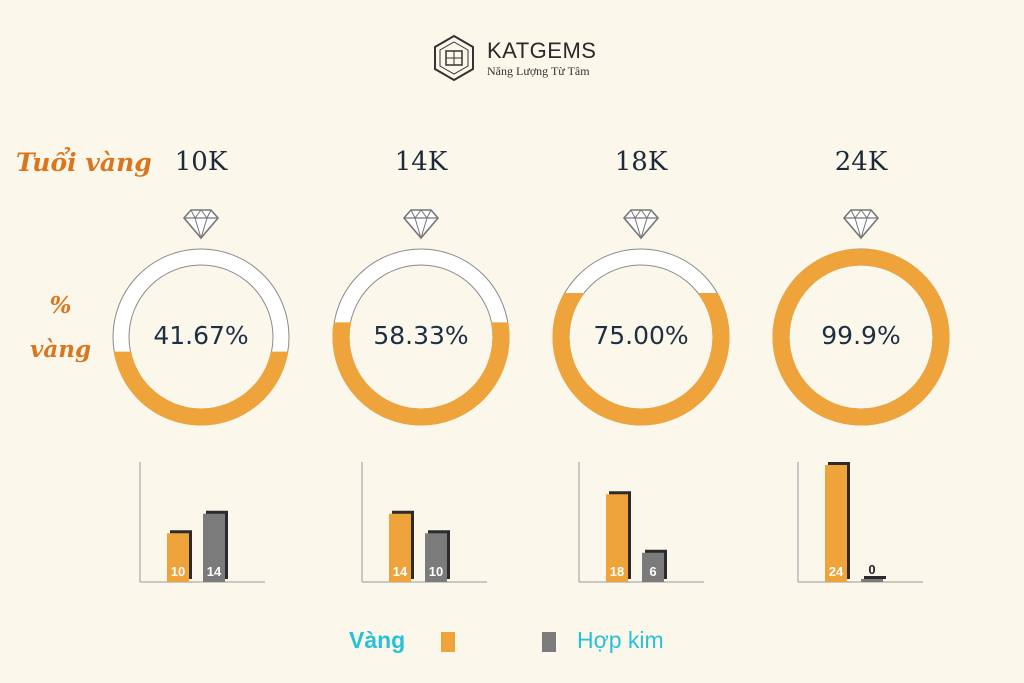  Describe the element at coordinates (421, 162) in the screenshot. I see `karat-label: 14K` at that location.